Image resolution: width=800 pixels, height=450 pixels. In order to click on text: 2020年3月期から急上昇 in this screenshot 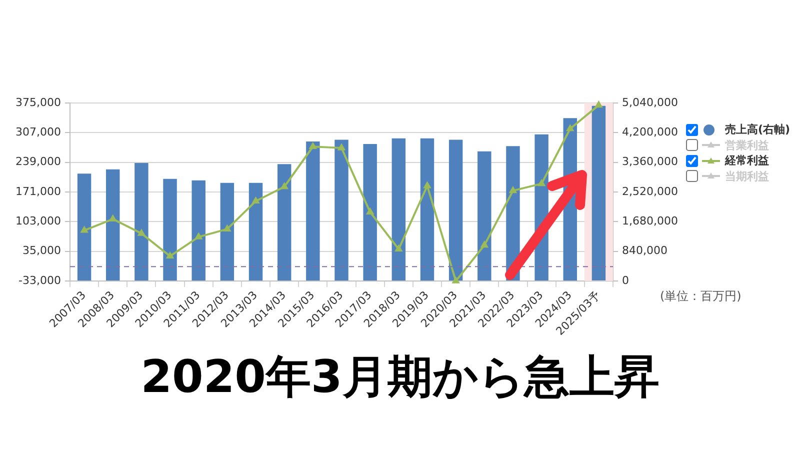, I will do `click(400, 377)`.